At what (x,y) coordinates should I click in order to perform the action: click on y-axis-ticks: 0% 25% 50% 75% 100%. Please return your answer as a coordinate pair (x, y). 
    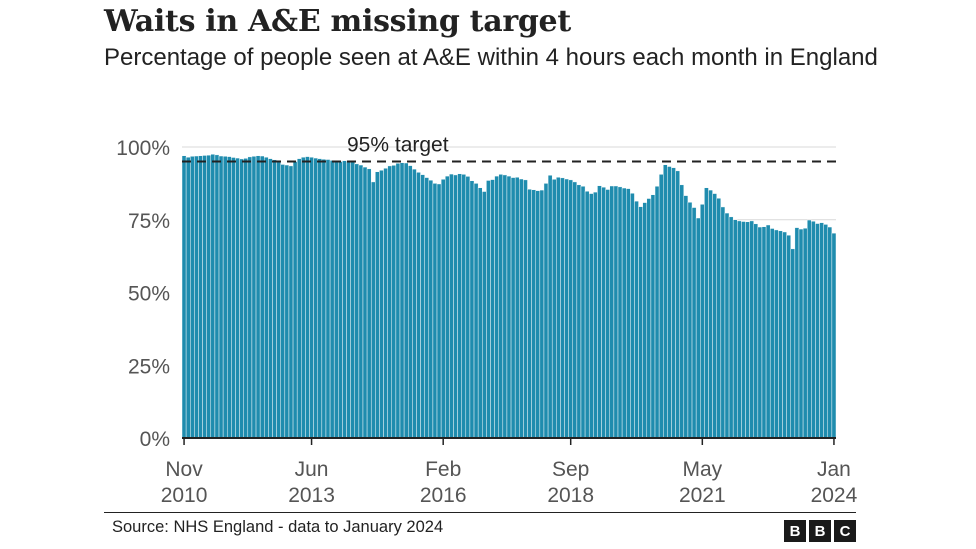
    Looking at the image, I should click on (143, 294).